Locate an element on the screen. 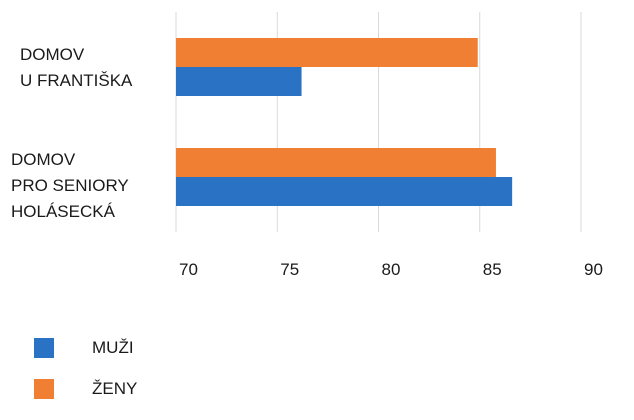 This screenshot has height=420, width=634. x-tick-label: 90 is located at coordinates (593, 269).